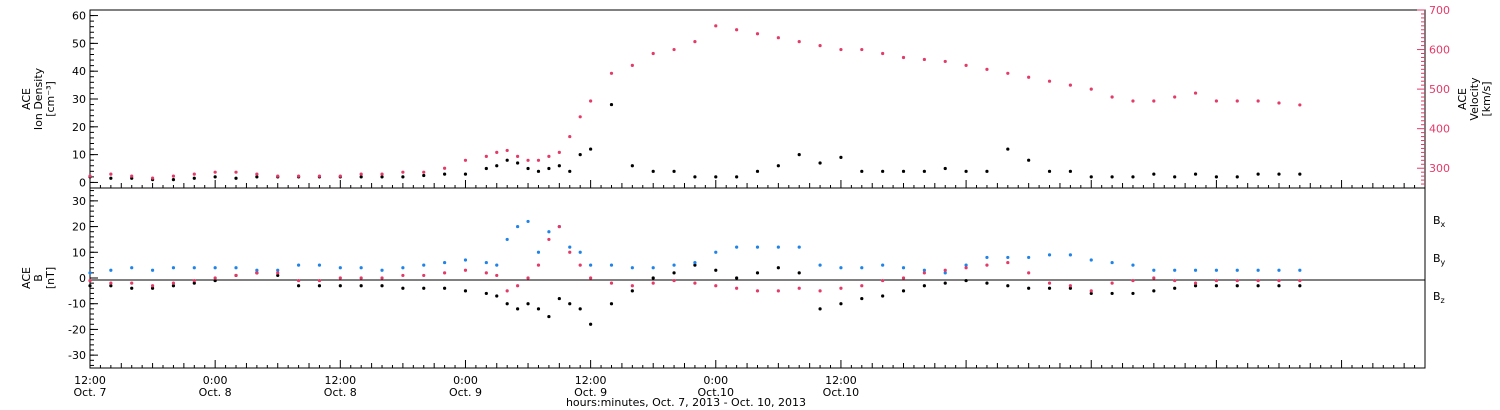 The height and width of the screenshot is (410, 1500). Describe the element at coordinates (1439, 50) in the screenshot. I see `top-y2tick-label: 600` at that location.